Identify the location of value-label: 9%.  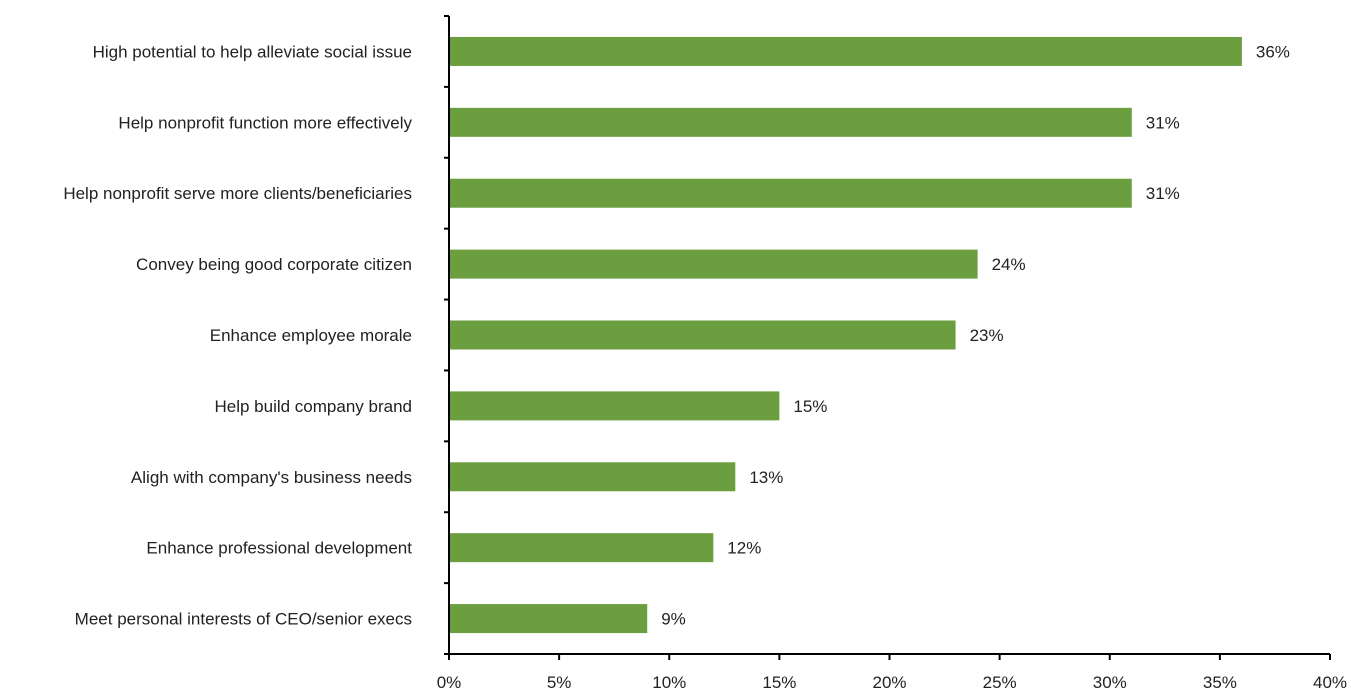
(673, 619).